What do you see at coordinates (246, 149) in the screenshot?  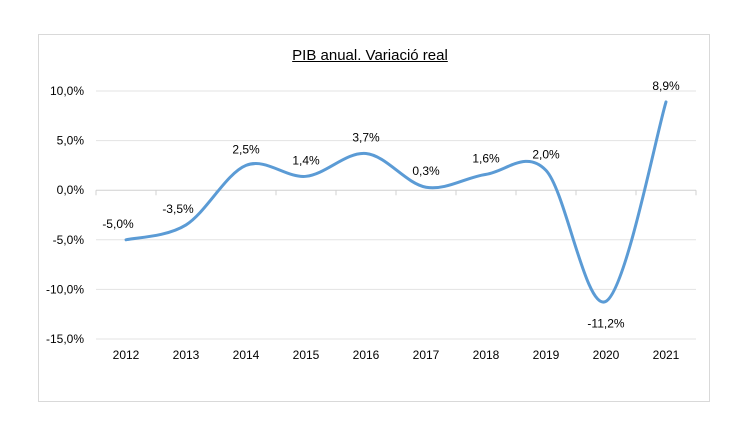 I see `data-label: 2,5%` at bounding box center [246, 149].